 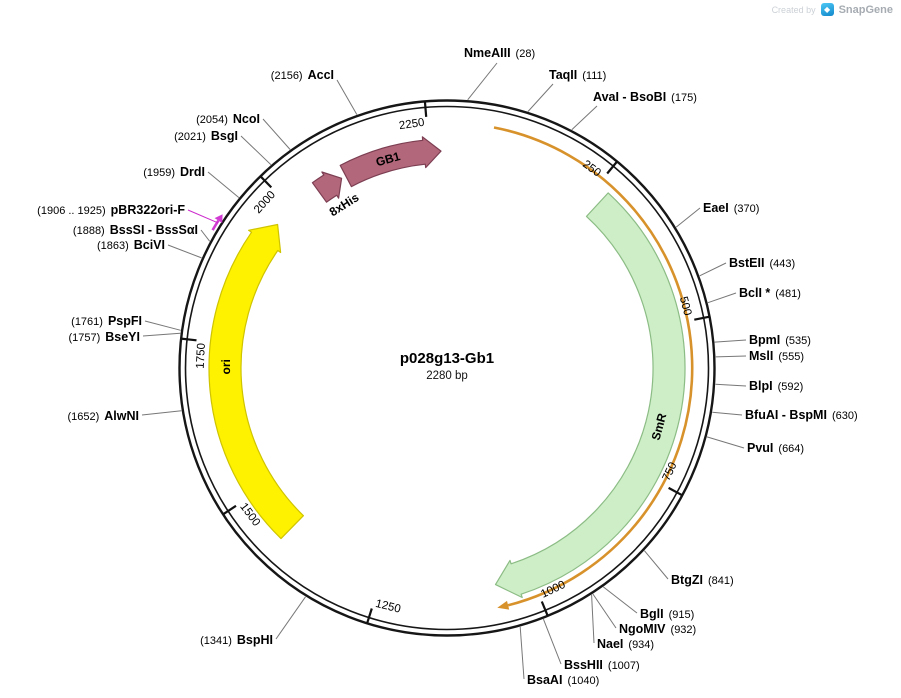 What do you see at coordinates (865, 9) in the screenshot?
I see `snapgene-brand-name: SnapGene` at bounding box center [865, 9].